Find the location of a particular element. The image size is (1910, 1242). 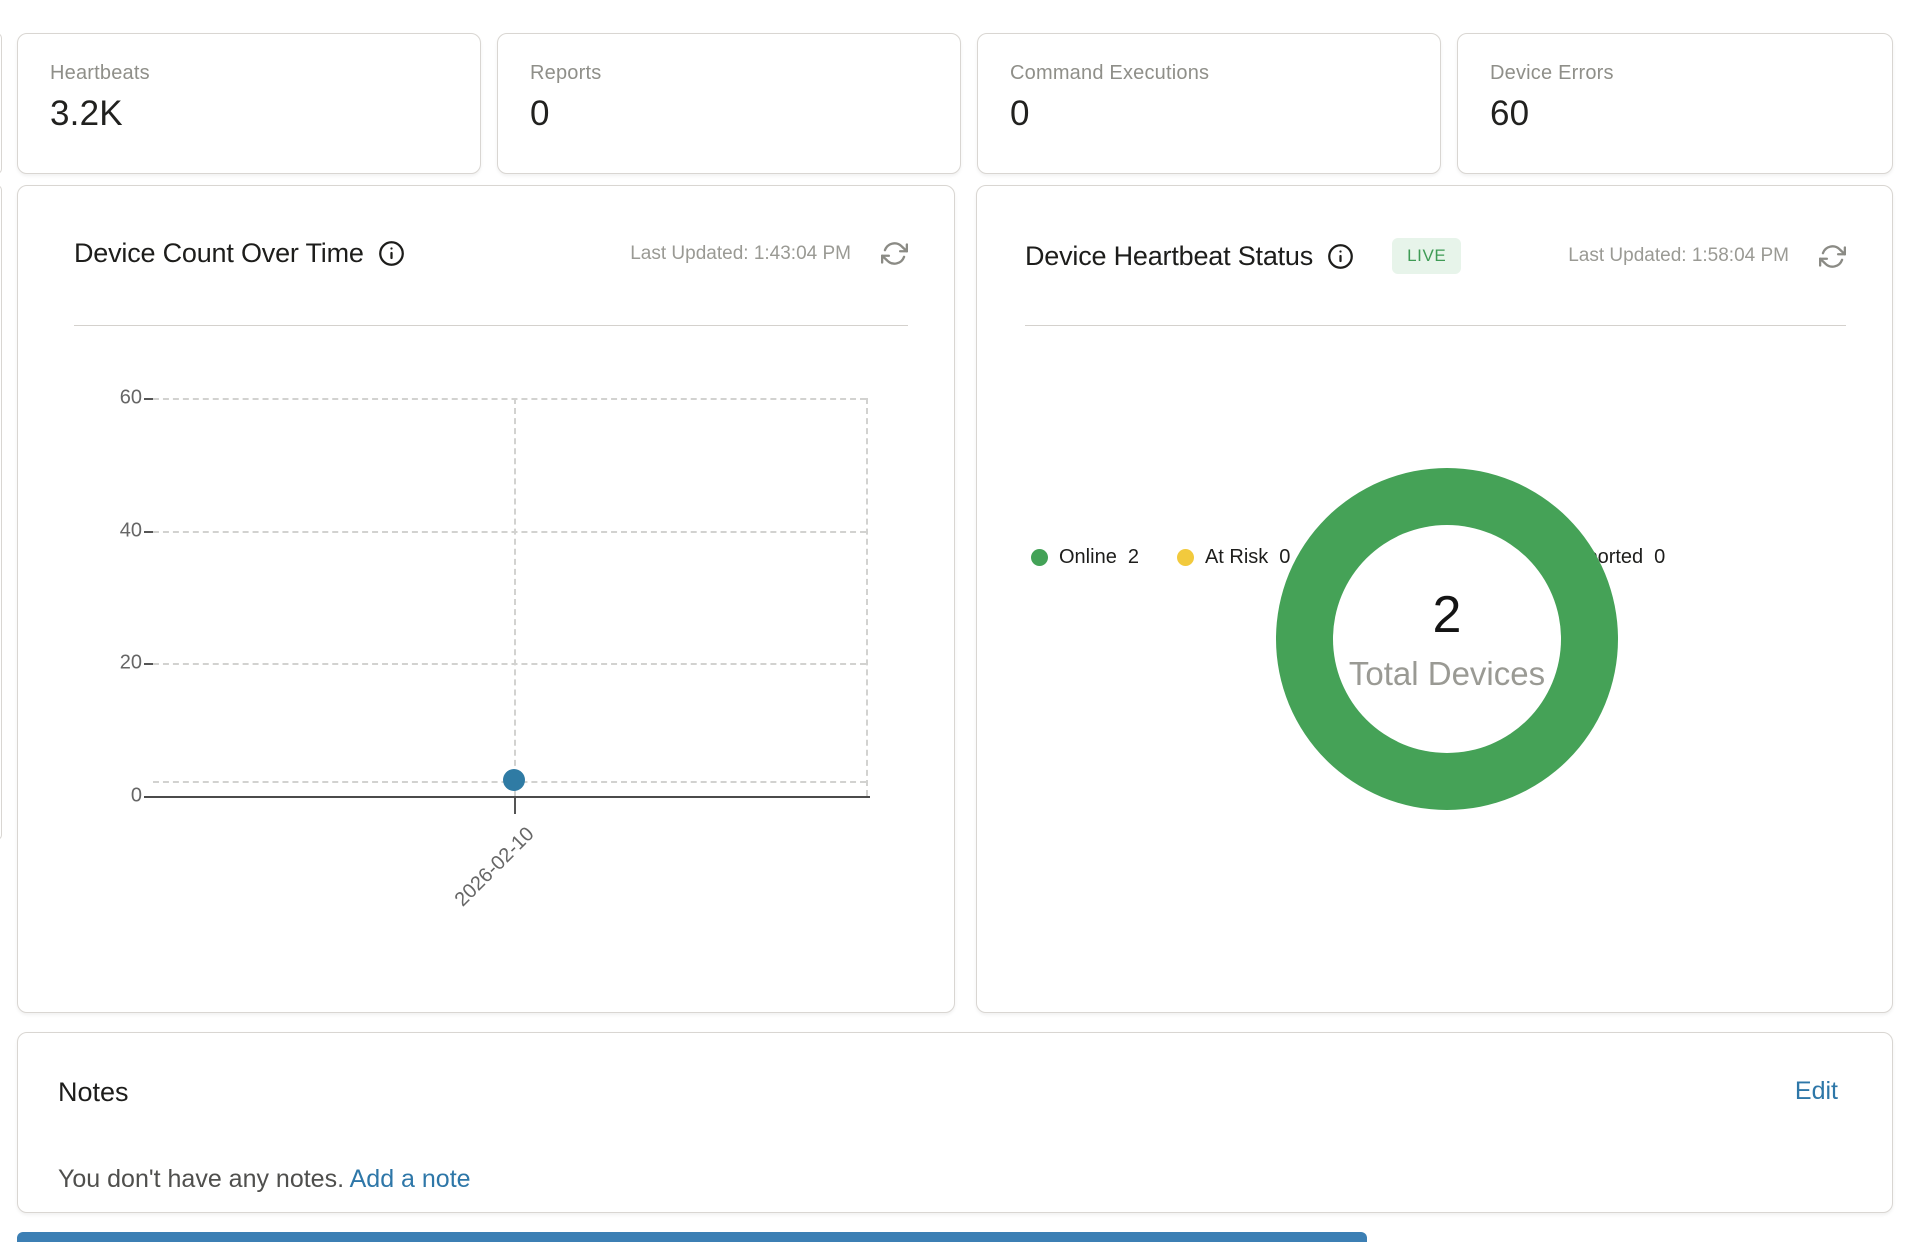

legend-item-at-risk: At Risk 0 is located at coordinates (1233, 557).